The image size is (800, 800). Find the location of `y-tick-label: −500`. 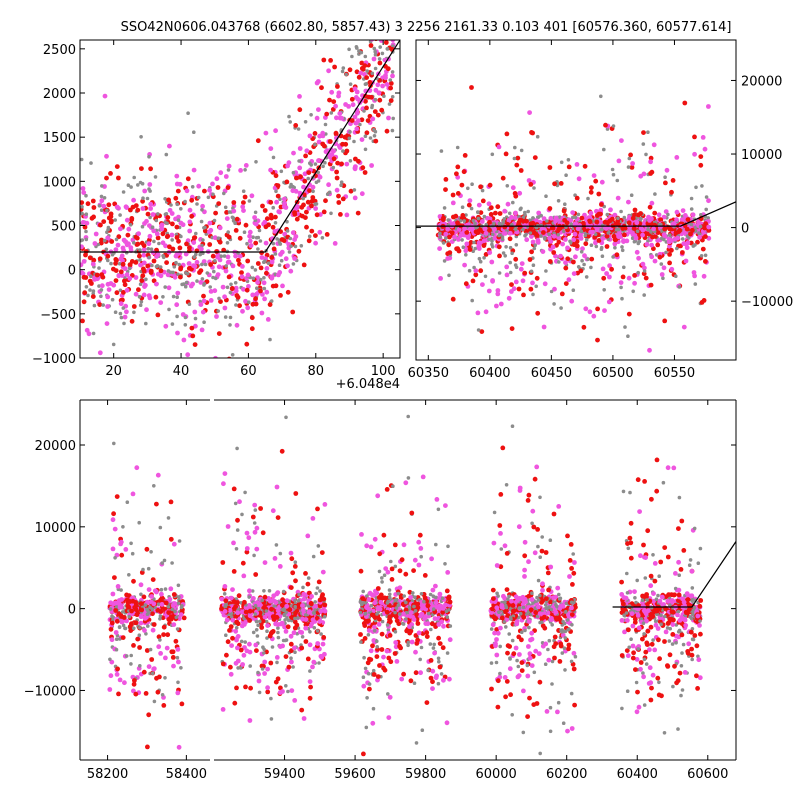

y-tick-label: −500 is located at coordinates (58, 315).